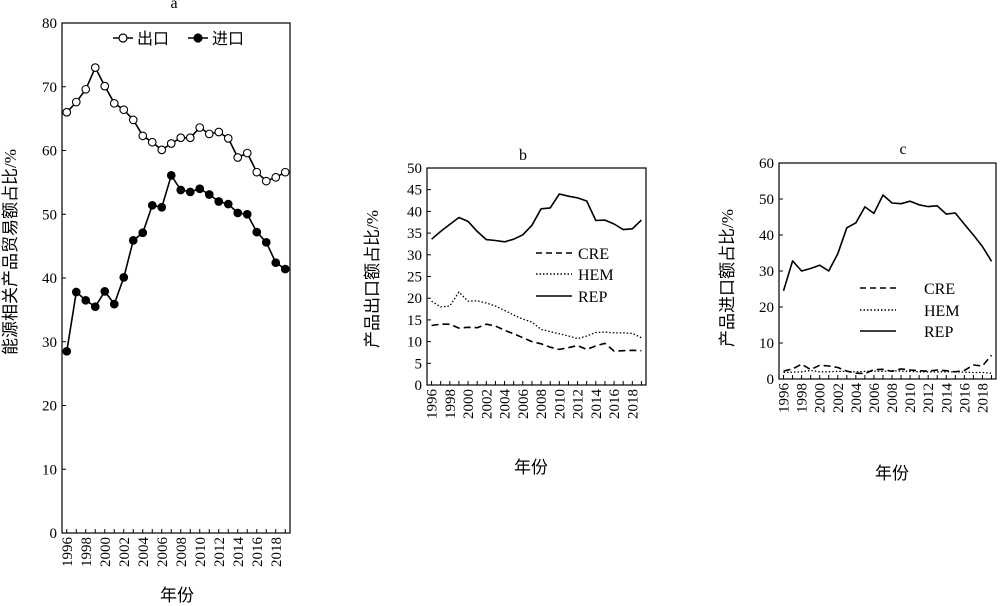 This screenshot has height=606, width=1000. I want to click on x-tick-label: 1998, so click(803, 398).